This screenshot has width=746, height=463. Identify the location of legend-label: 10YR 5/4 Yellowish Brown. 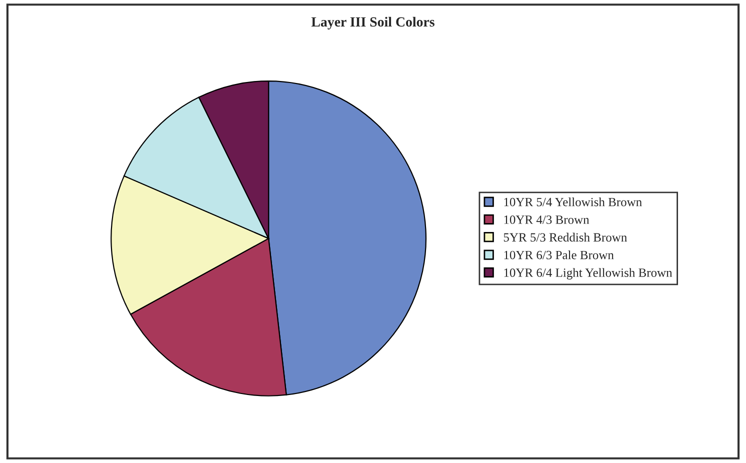
(573, 201).